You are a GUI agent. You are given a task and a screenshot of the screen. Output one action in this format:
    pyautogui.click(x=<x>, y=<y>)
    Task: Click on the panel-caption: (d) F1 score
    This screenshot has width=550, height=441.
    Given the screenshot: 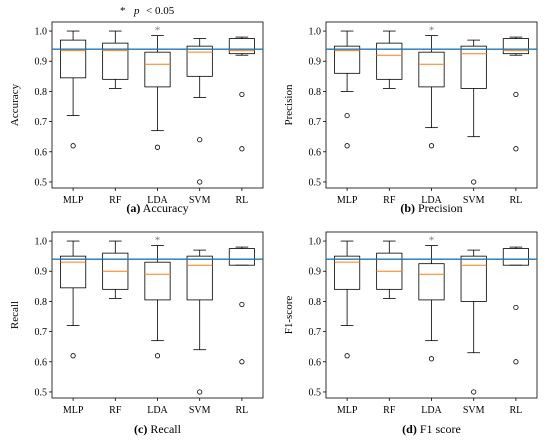 What is the action you would take?
    pyautogui.click(x=431, y=429)
    